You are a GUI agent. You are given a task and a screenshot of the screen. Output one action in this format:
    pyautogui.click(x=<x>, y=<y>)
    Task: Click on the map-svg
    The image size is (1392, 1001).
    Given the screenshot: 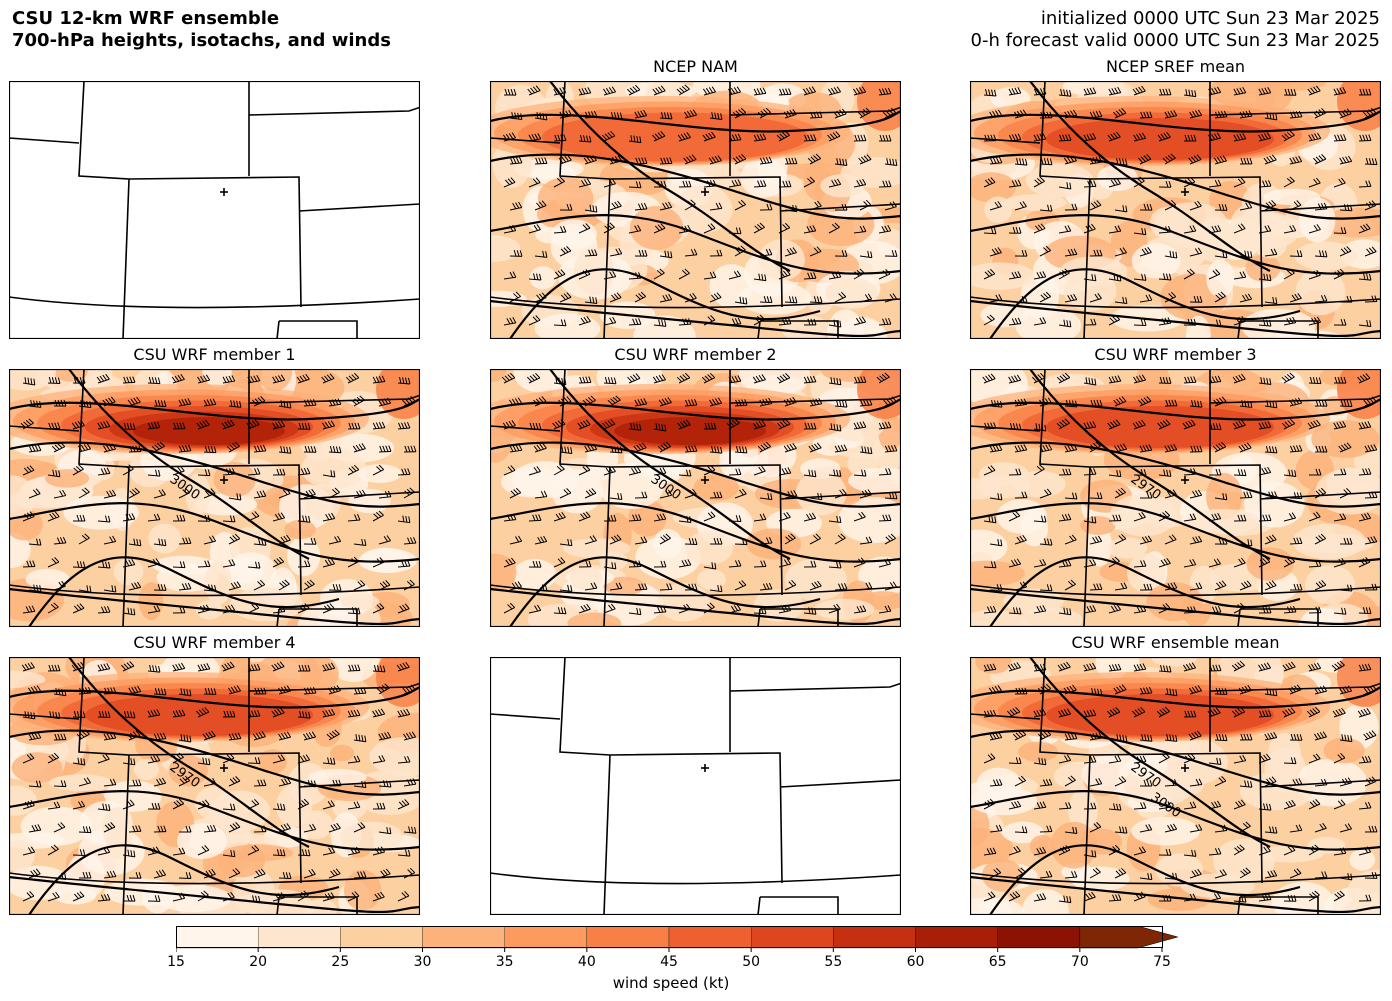 What is the action you would take?
    pyautogui.click(x=1175, y=210)
    